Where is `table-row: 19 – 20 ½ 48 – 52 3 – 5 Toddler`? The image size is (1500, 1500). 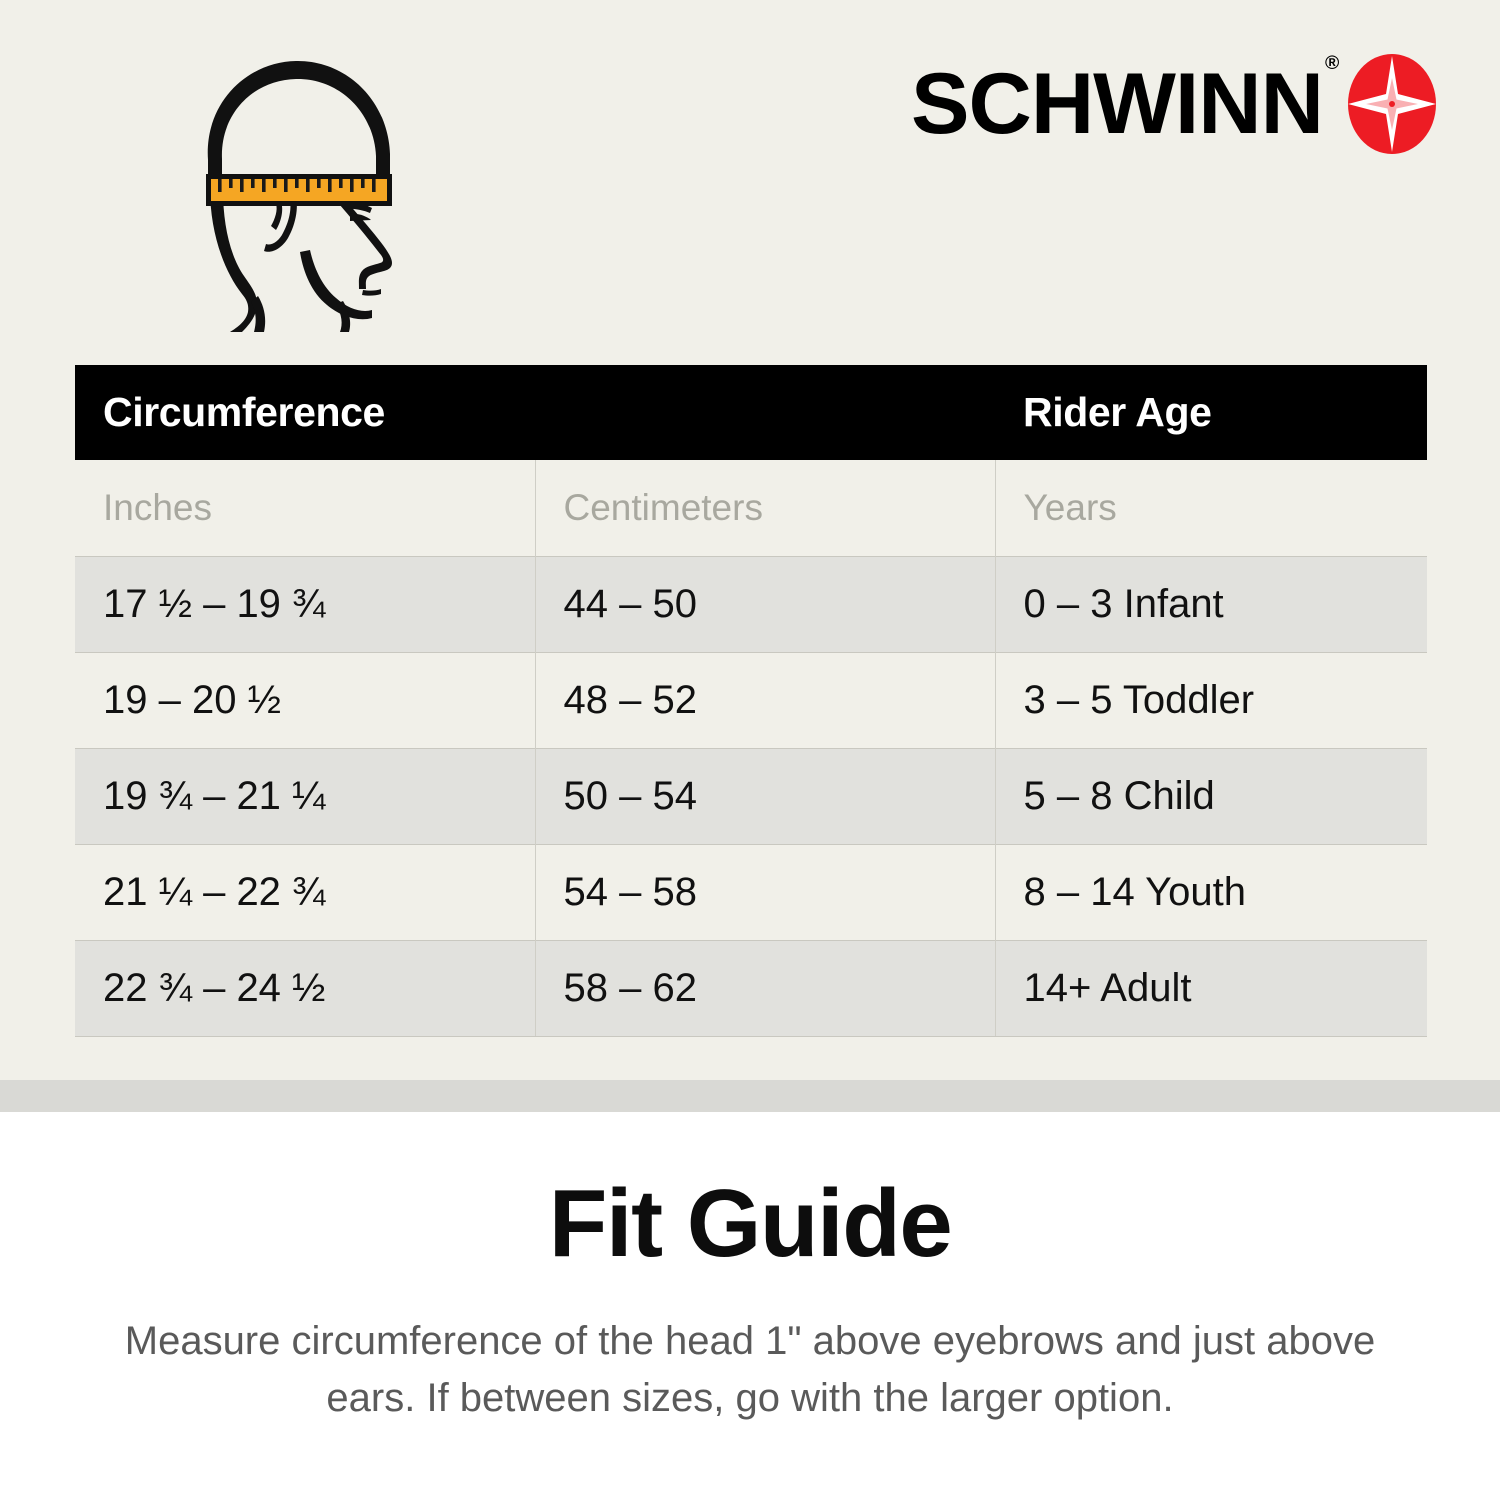
table-row: 19 – 20 ½ 48 – 52 3 – 5 Toddler is located at coordinates (751, 699).